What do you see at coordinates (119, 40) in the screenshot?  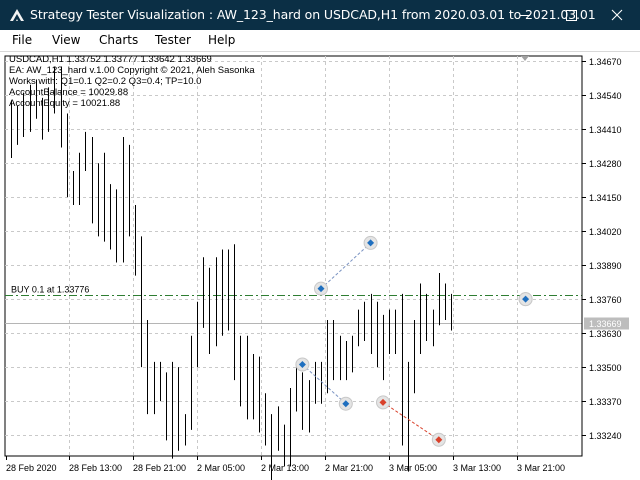 I see `menu-charts: Charts` at bounding box center [119, 40].